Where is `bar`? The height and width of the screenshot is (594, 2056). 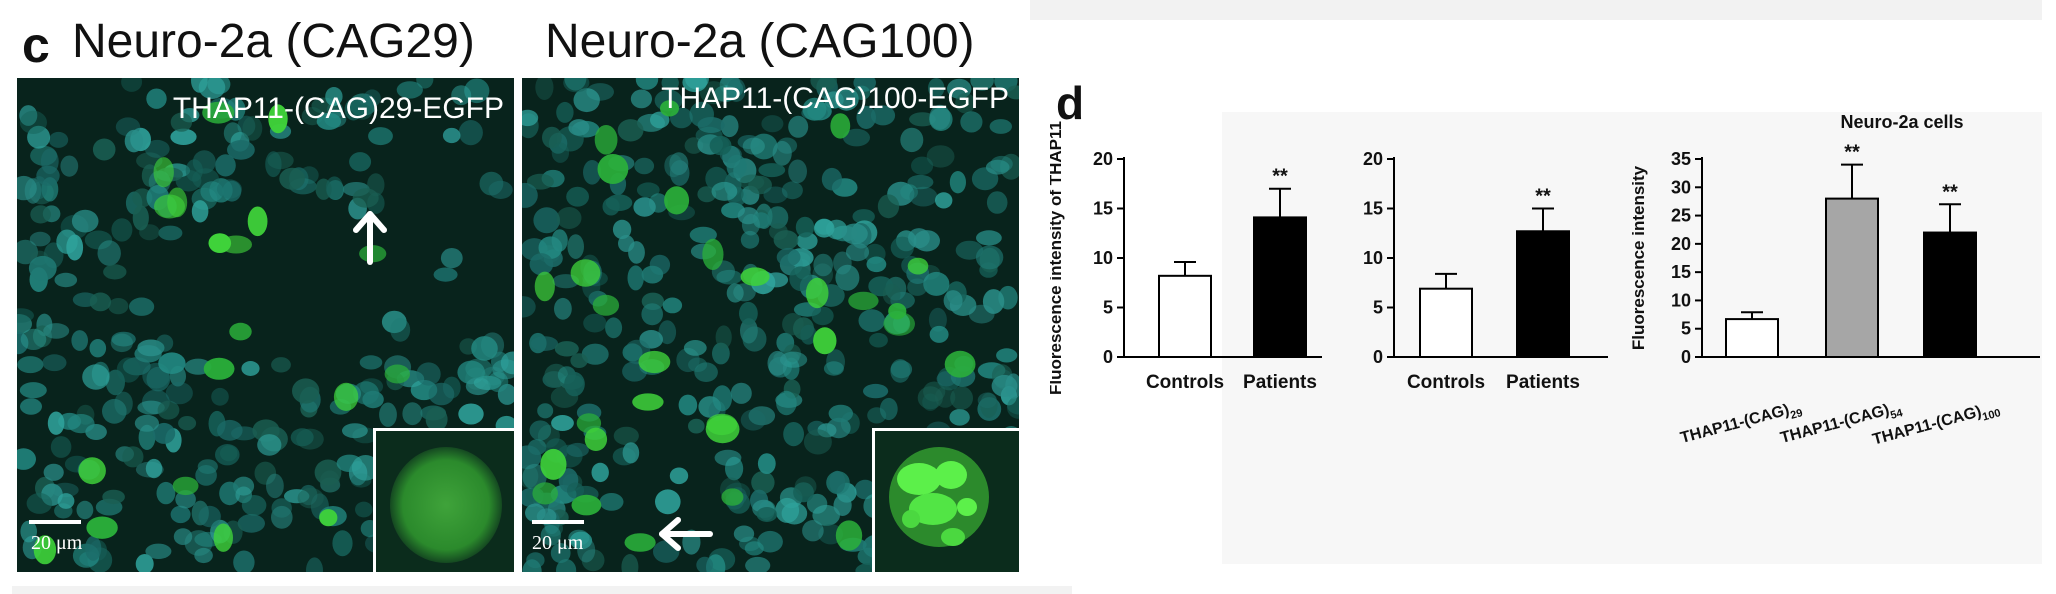 bar is located at coordinates (1752, 338).